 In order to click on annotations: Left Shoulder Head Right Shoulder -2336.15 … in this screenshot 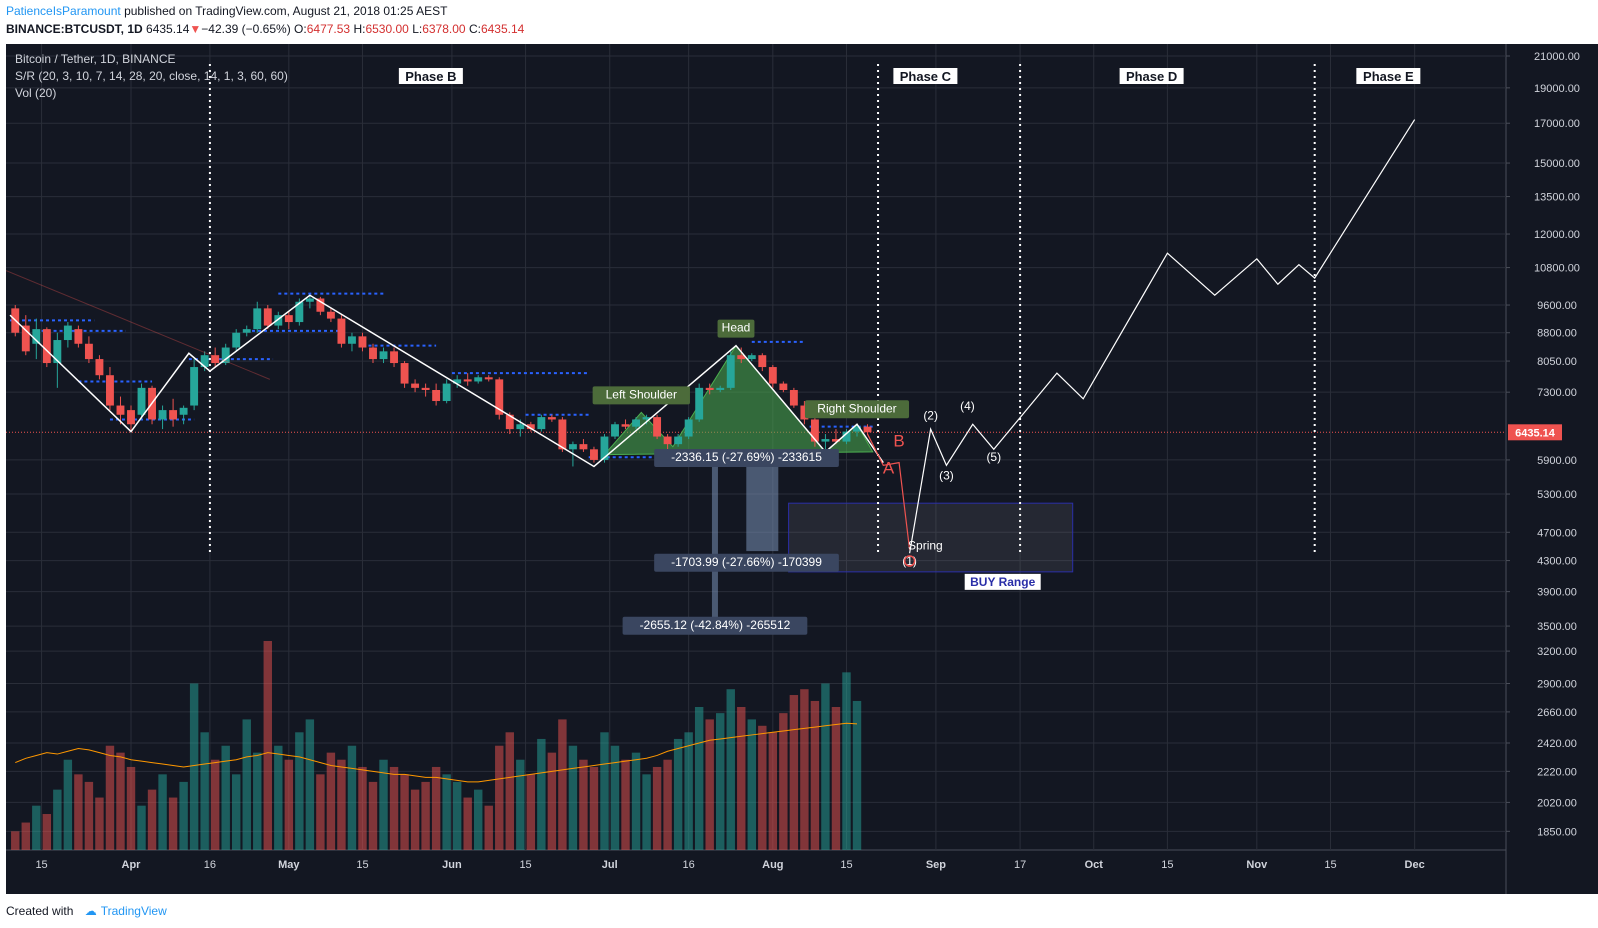, I will do `click(796, 477)`.